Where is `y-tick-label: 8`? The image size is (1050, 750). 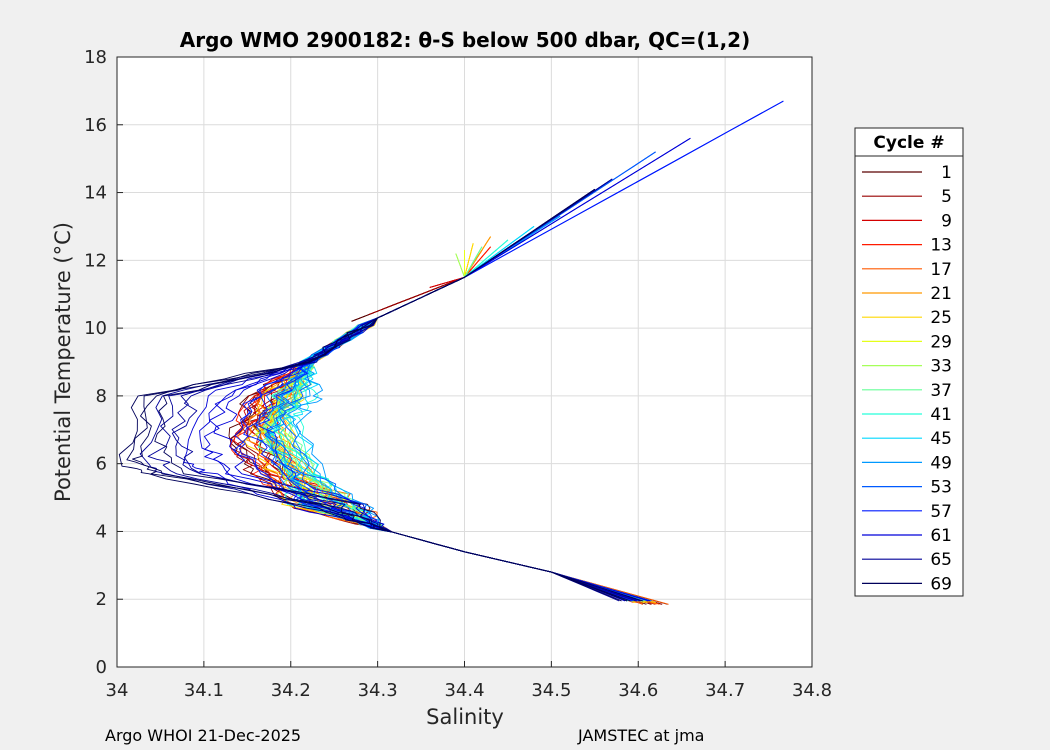 y-tick-label: 8 is located at coordinates (101, 396).